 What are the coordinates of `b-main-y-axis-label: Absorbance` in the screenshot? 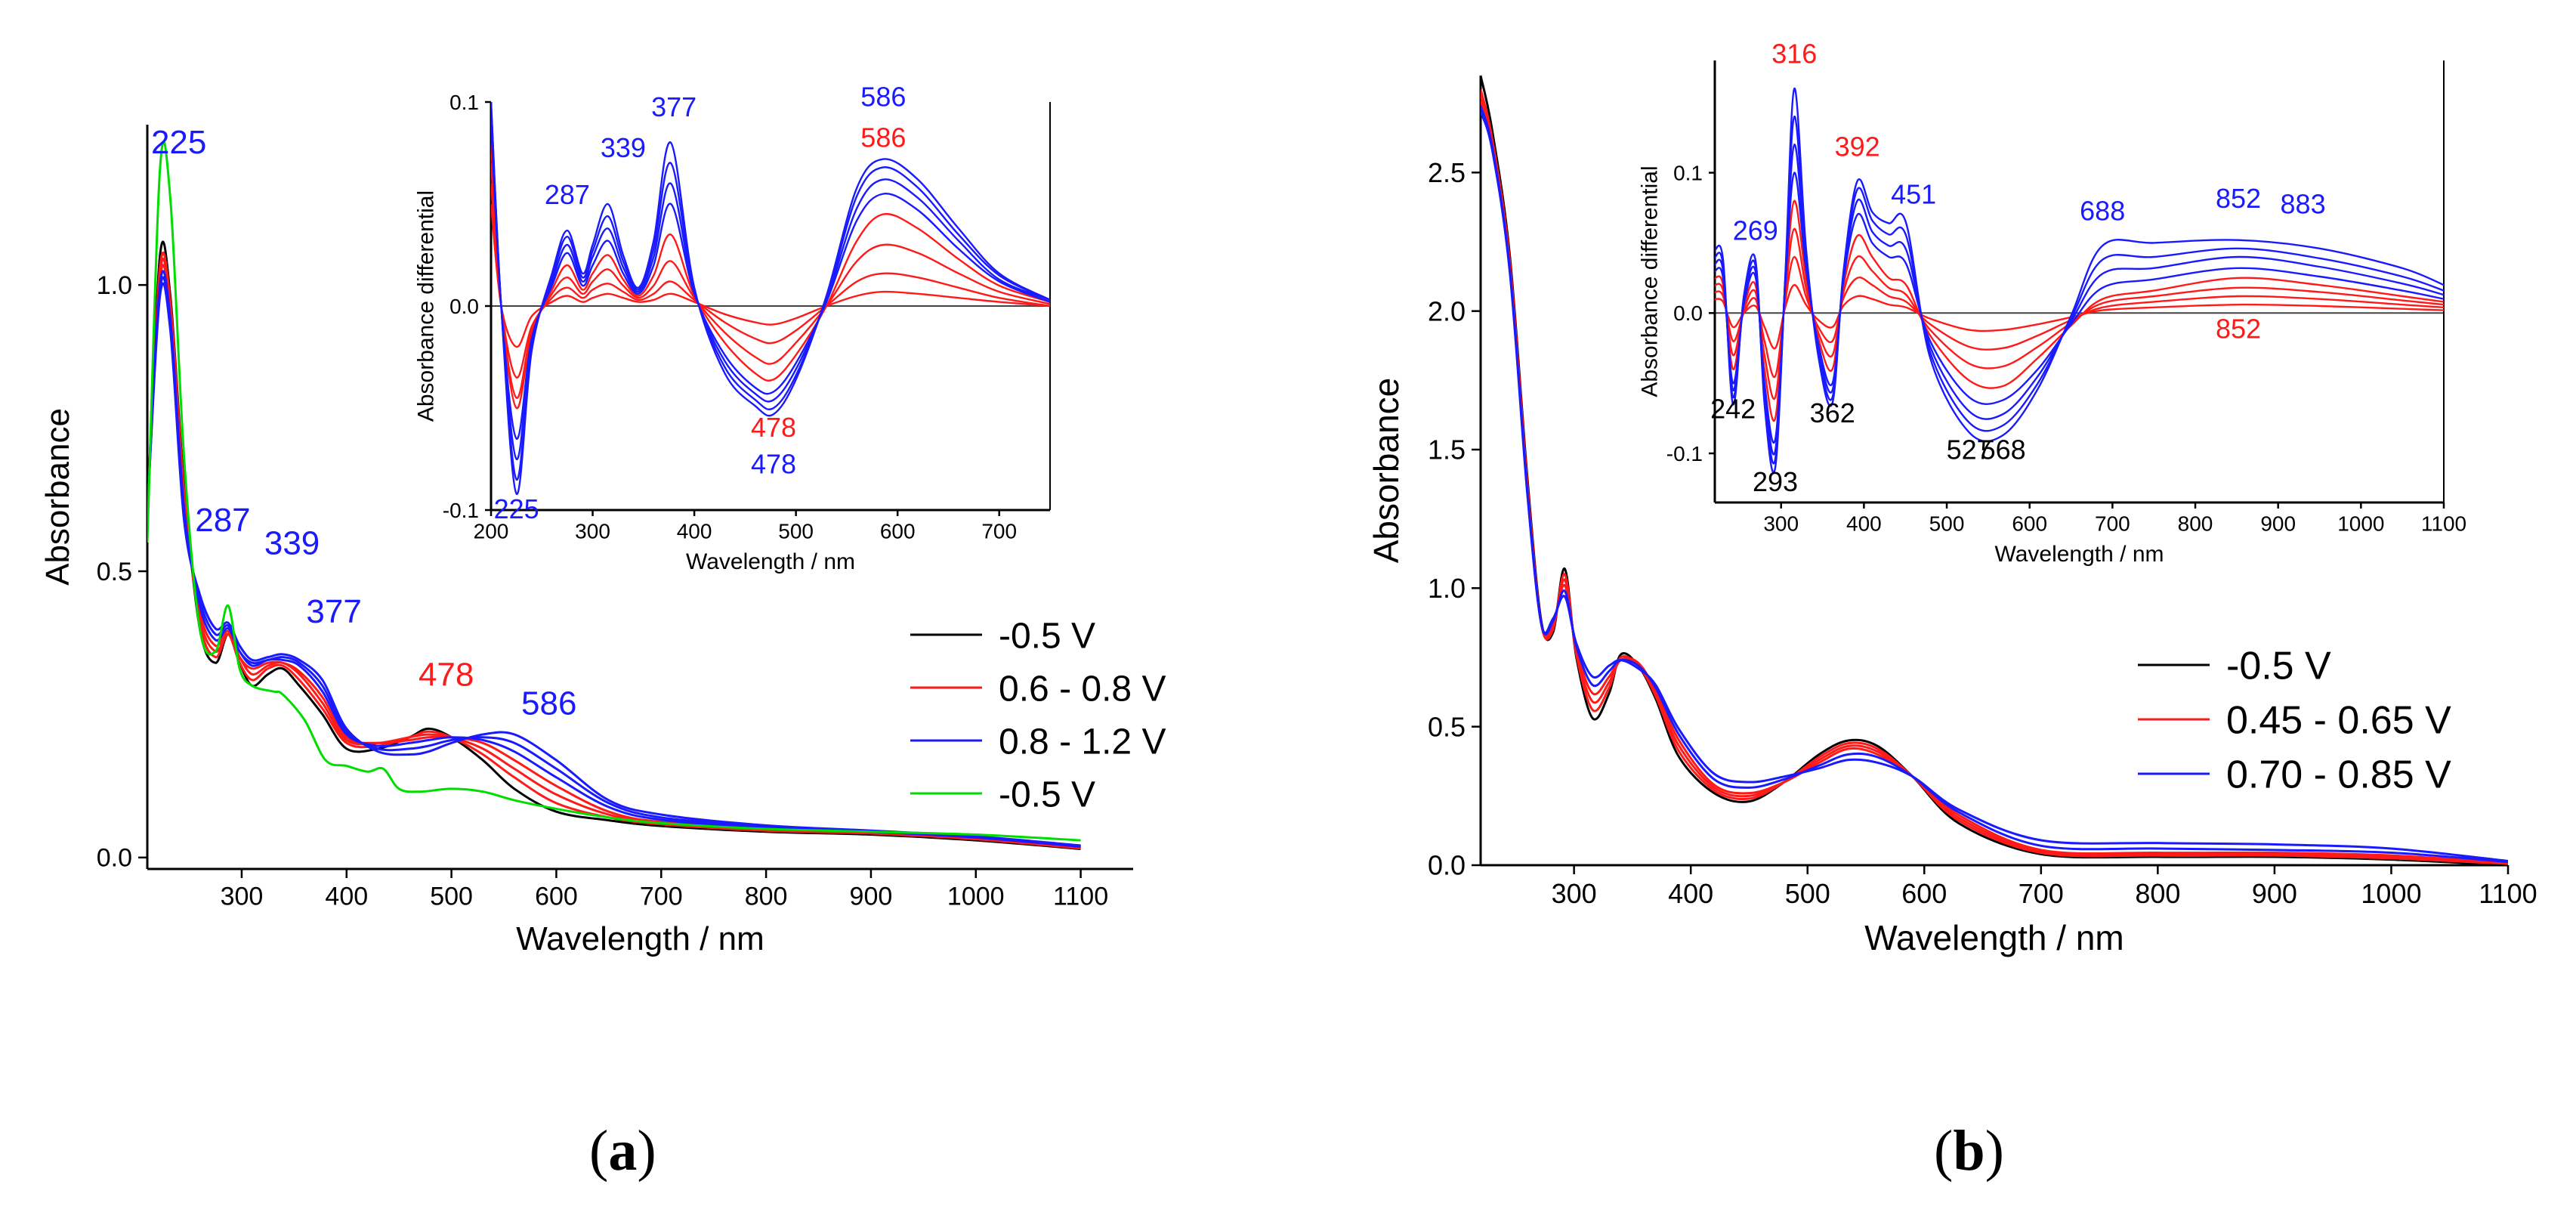 It's located at (1386, 471).